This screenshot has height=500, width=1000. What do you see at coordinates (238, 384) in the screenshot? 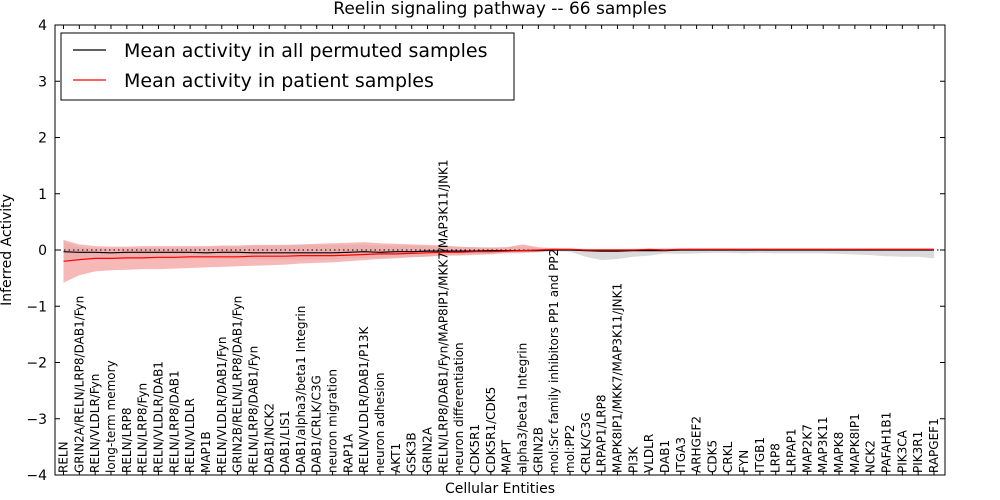
I see `x-tick-label: GRIN2B/RELN/LRP8/DAB1/Fyn` at bounding box center [238, 384].